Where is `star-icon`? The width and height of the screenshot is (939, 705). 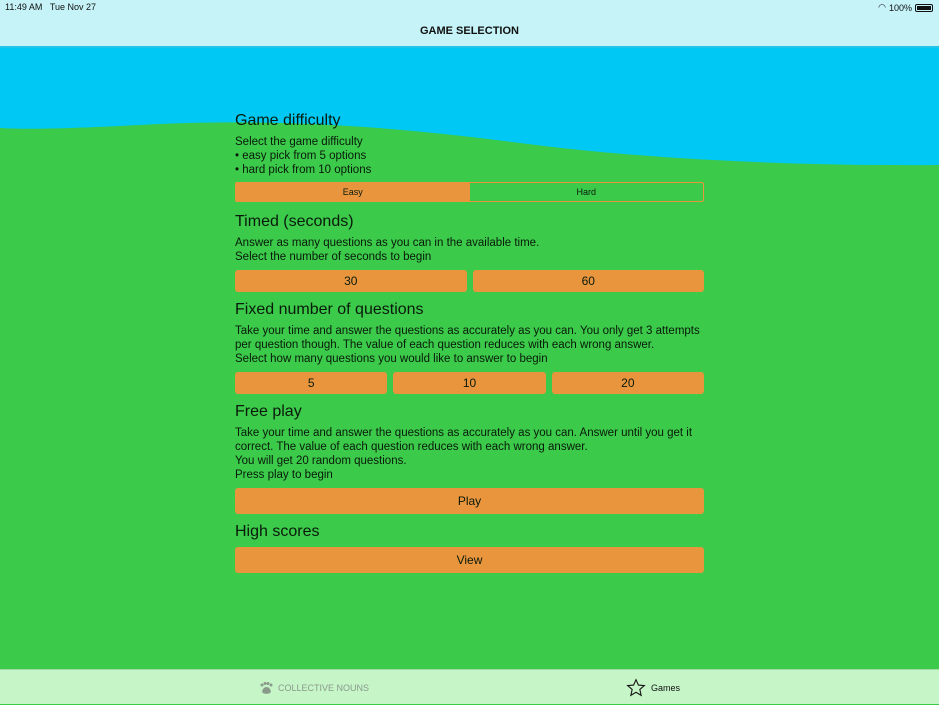
star-icon is located at coordinates (636, 686).